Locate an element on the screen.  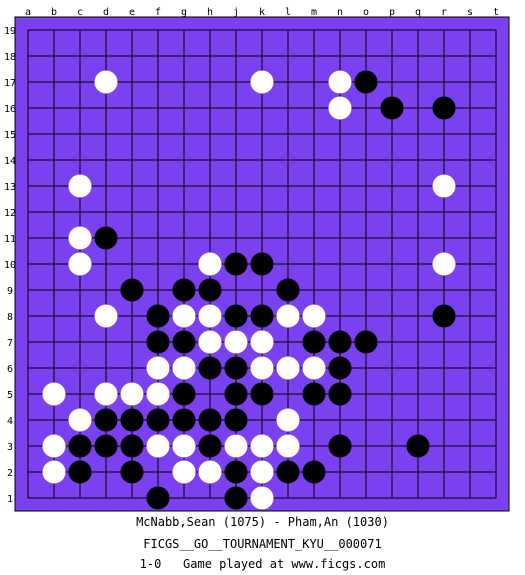
row-label: 12 is located at coordinates (10, 213).